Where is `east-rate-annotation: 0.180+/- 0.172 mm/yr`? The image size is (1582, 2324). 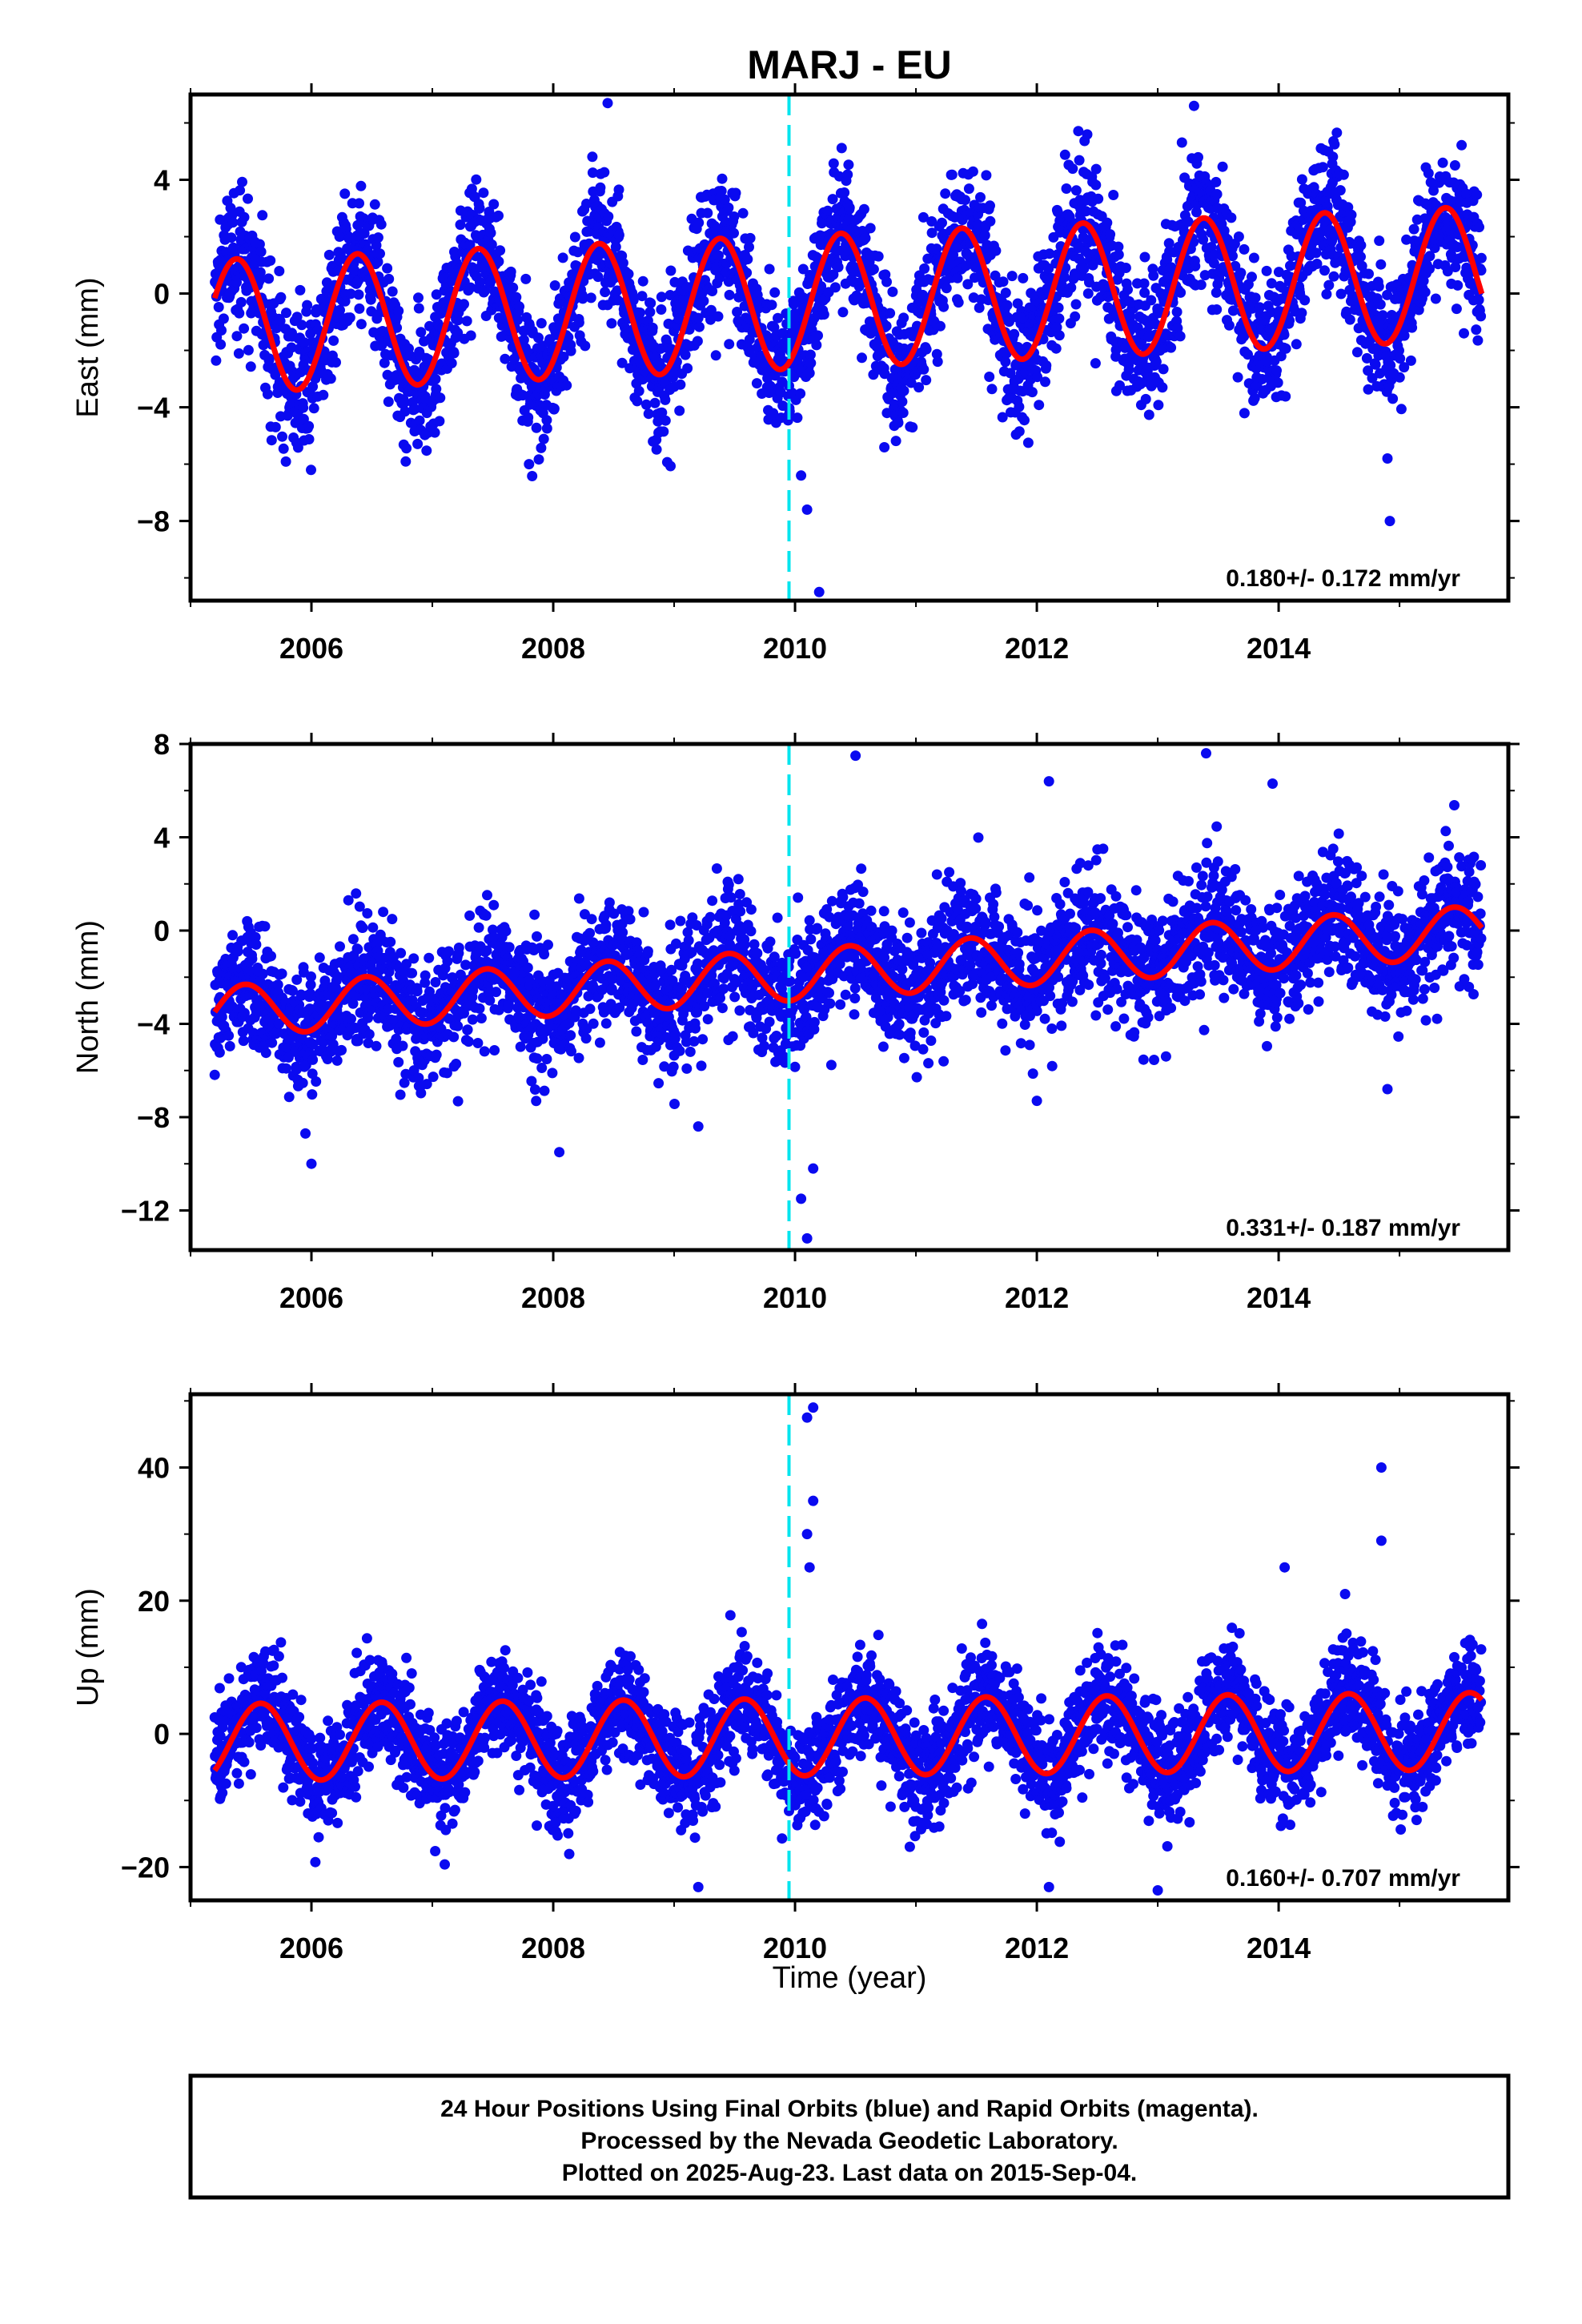 east-rate-annotation: 0.180+/- 0.172 mm/yr is located at coordinates (1343, 578).